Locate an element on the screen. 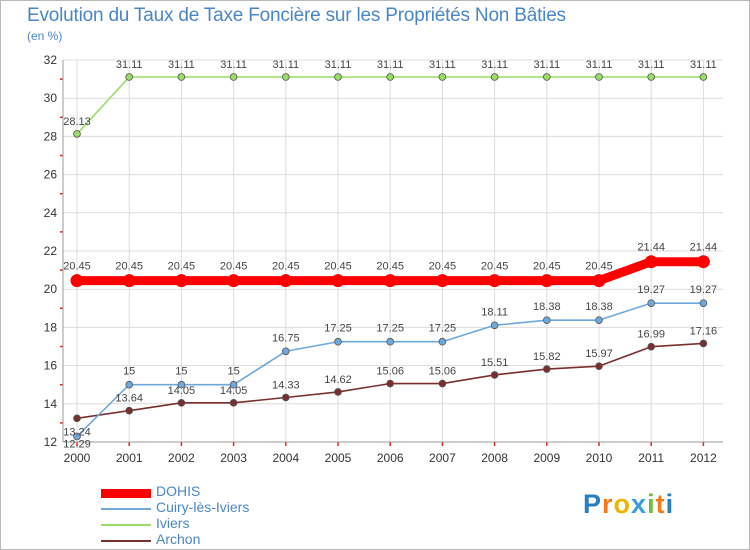 The height and width of the screenshot is (550, 750). y-tick-label: 22 is located at coordinates (51, 251).